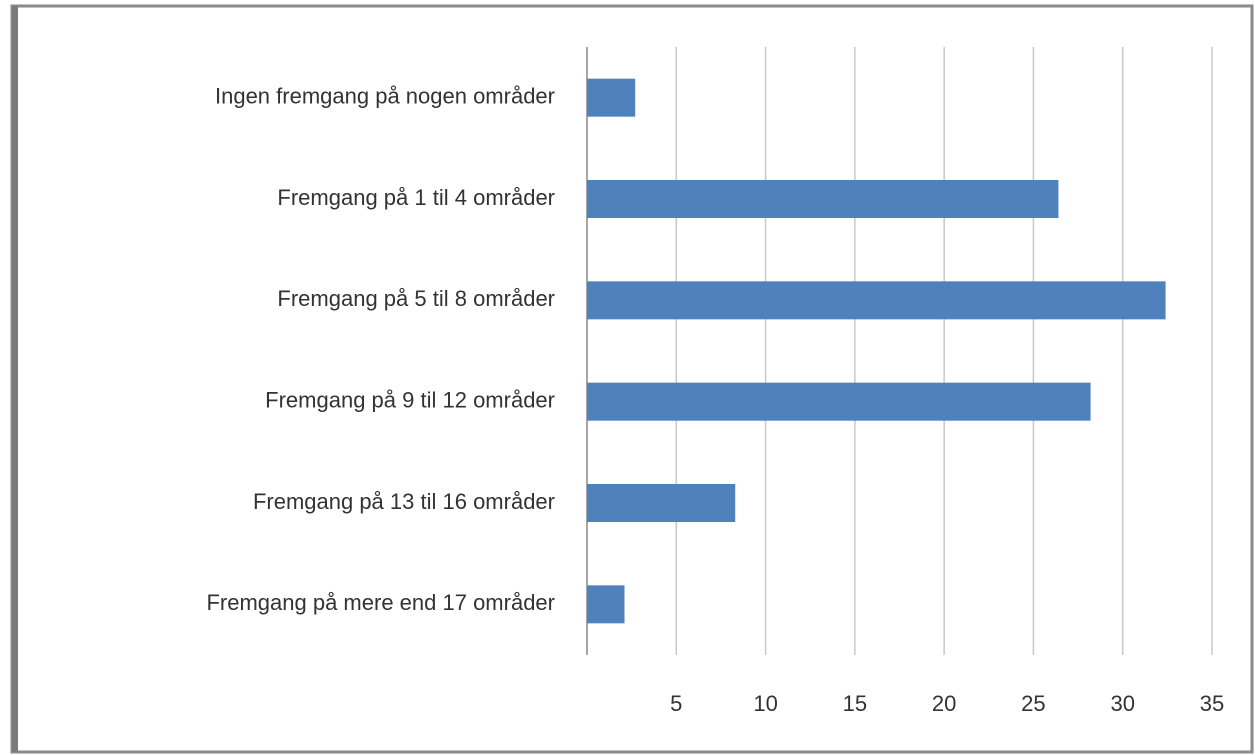 Image resolution: width=1255 pixels, height=755 pixels. Describe the element at coordinates (416, 298) in the screenshot. I see `y-tick-label: Fremgang på 5 til 8 områder` at that location.